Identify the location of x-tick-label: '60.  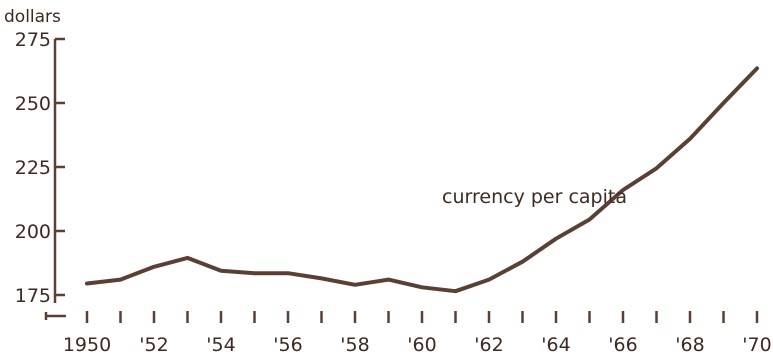
(421, 345).